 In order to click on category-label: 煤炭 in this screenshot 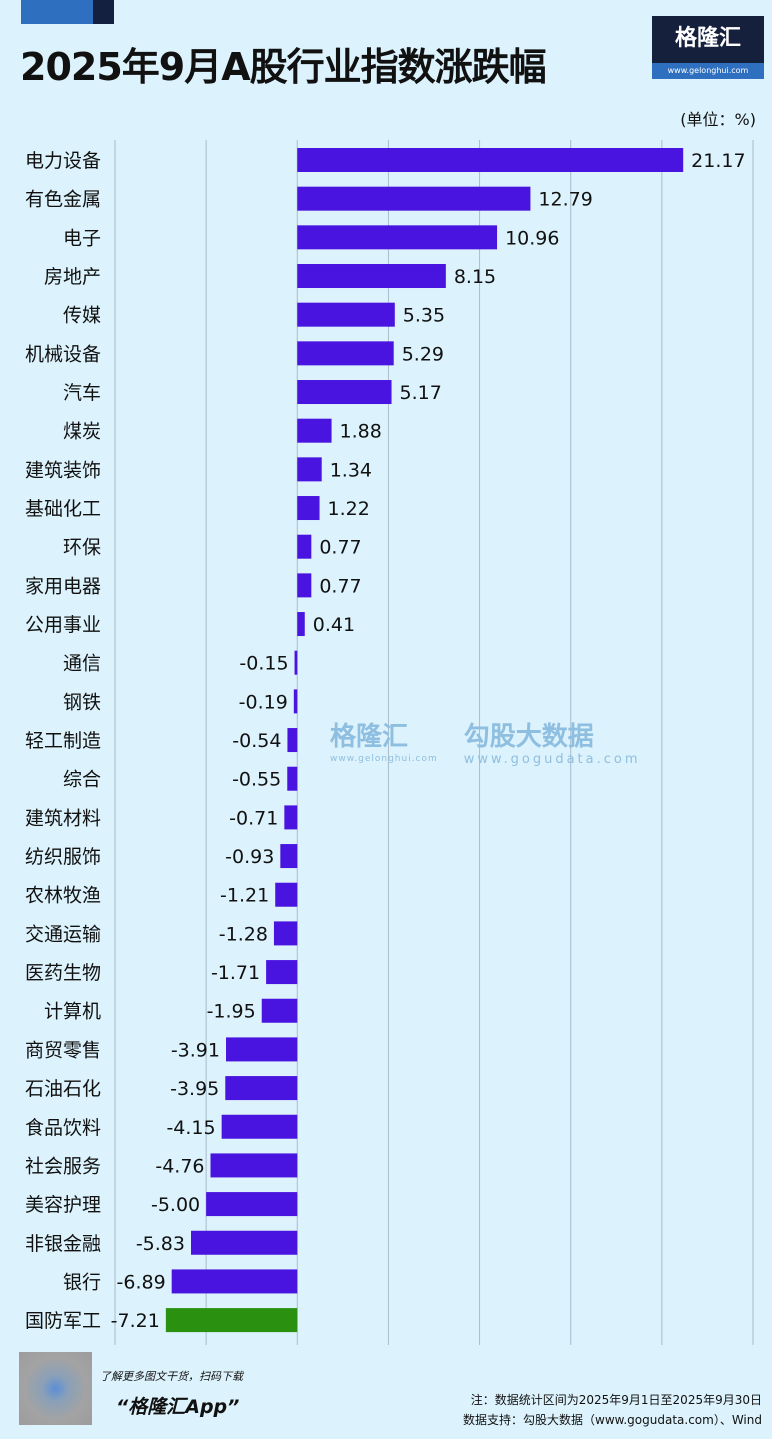, I will do `click(82, 432)`.